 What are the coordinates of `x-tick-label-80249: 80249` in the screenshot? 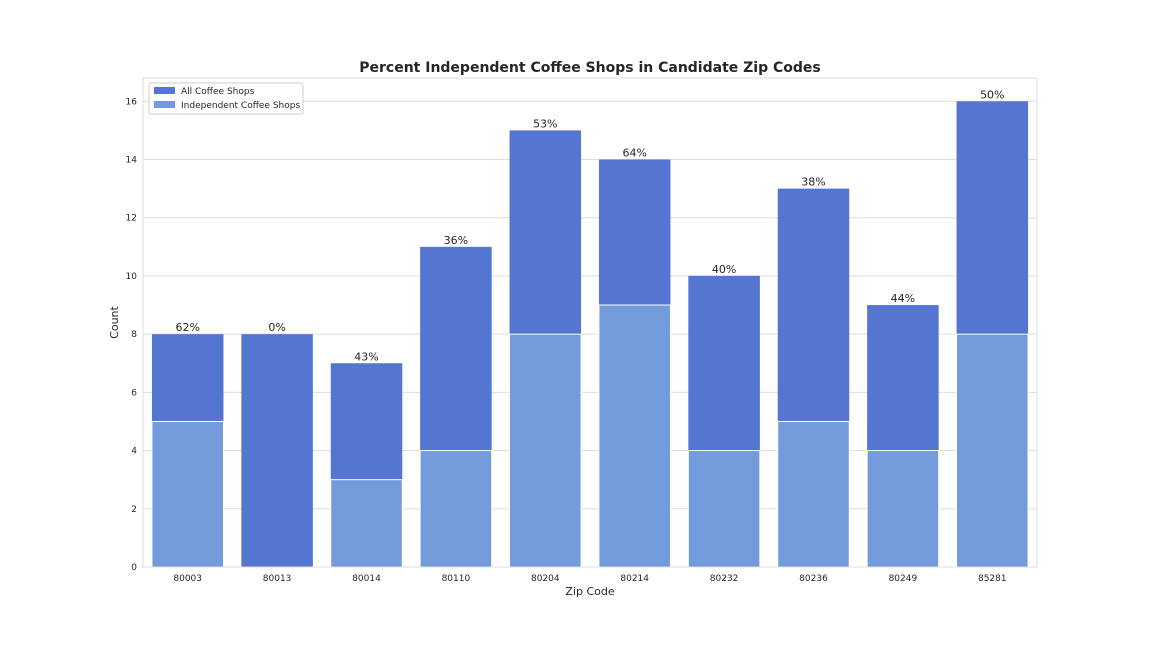 It's located at (903, 579).